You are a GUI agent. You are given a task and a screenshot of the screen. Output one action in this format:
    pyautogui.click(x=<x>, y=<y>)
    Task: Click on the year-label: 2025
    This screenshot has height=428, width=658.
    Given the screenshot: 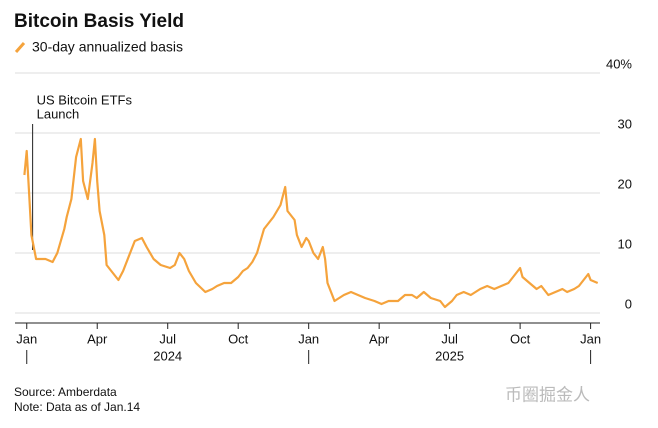 What is the action you would take?
    pyautogui.click(x=449, y=355)
    